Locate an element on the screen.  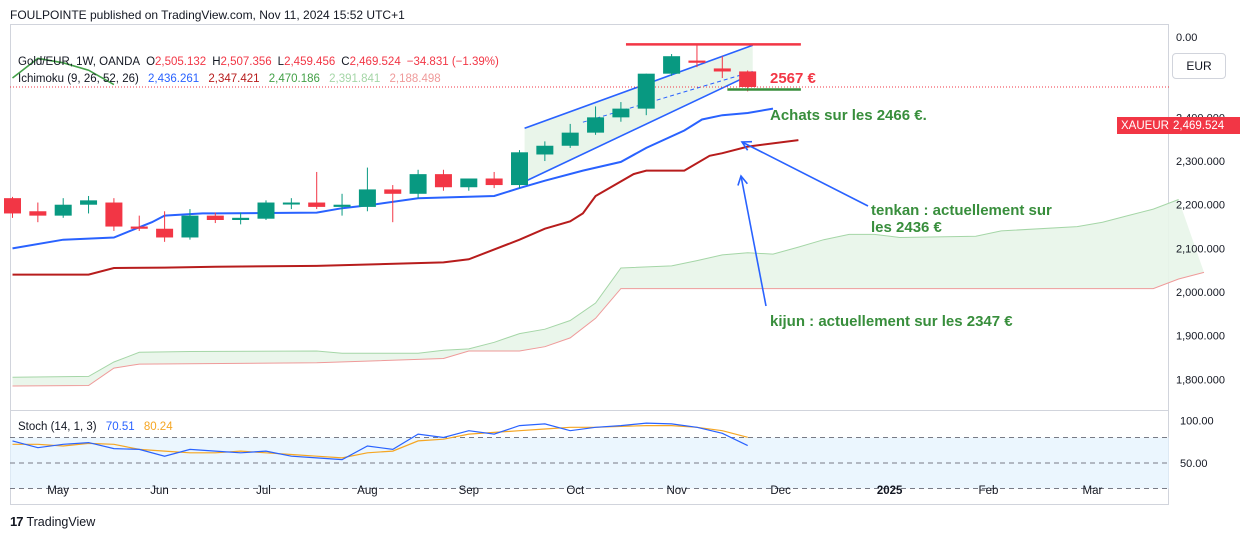
y-tick-label: 1,900.000 is located at coordinates (1200, 337).